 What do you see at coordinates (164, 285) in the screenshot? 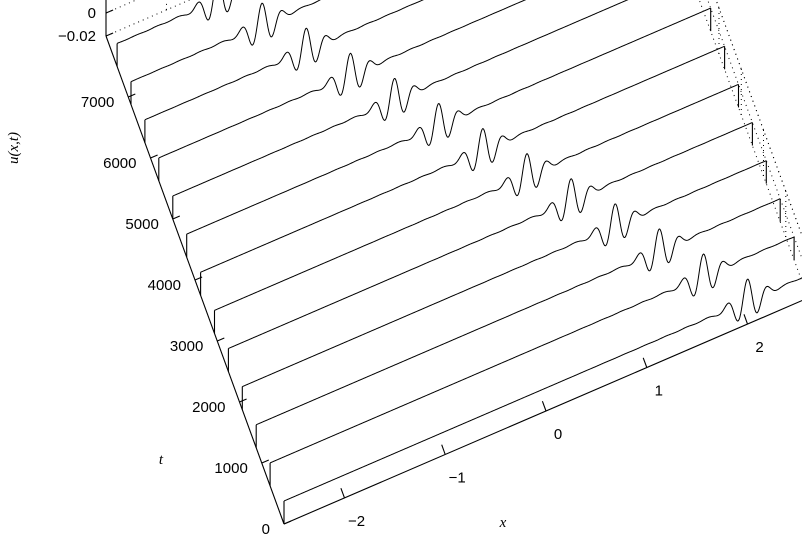
I see `t-tick-label: 4000` at bounding box center [164, 285].